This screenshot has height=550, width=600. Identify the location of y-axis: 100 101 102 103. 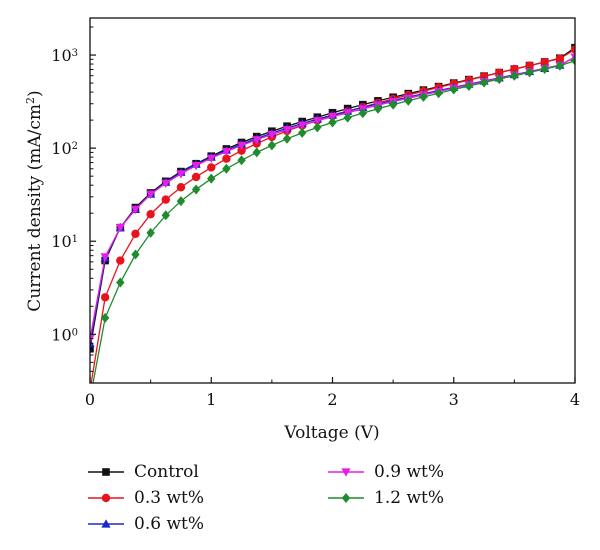
(73, 205).